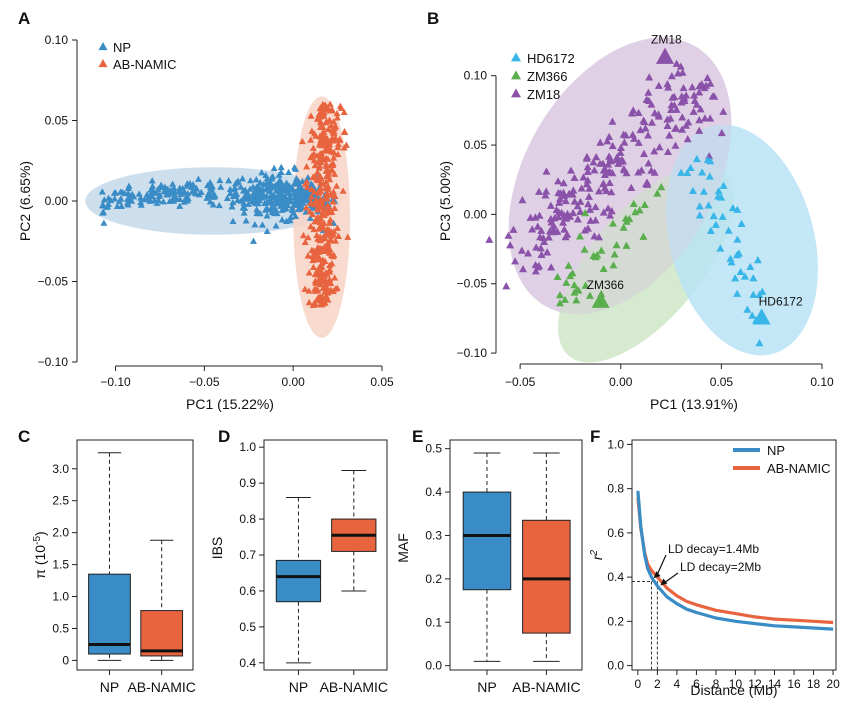 The height and width of the screenshot is (718, 865). I want to click on y-axis-title-sup: 2, so click(594, 552).